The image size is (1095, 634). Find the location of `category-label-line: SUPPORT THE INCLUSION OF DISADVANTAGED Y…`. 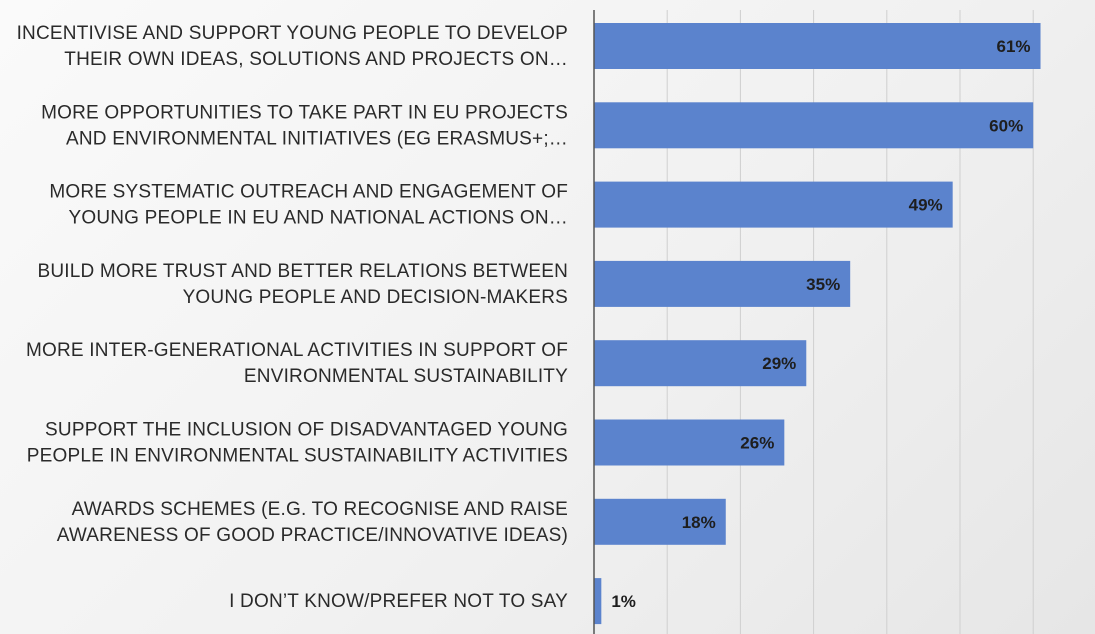

category-label-line: SUPPORT THE INCLUSION OF DISADVANTAGED Y… is located at coordinates (306, 430).